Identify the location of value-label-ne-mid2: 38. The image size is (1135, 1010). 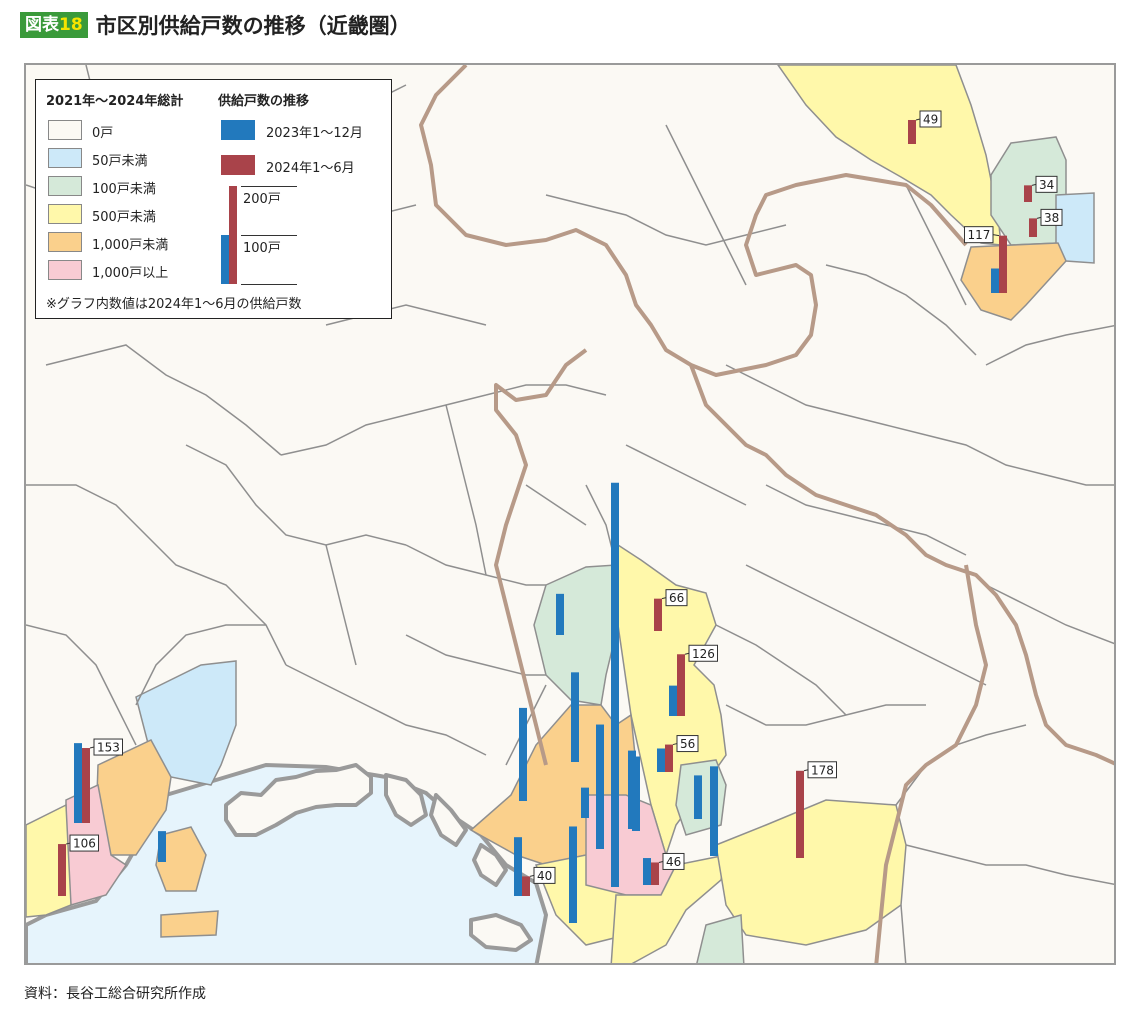
(1051, 218).